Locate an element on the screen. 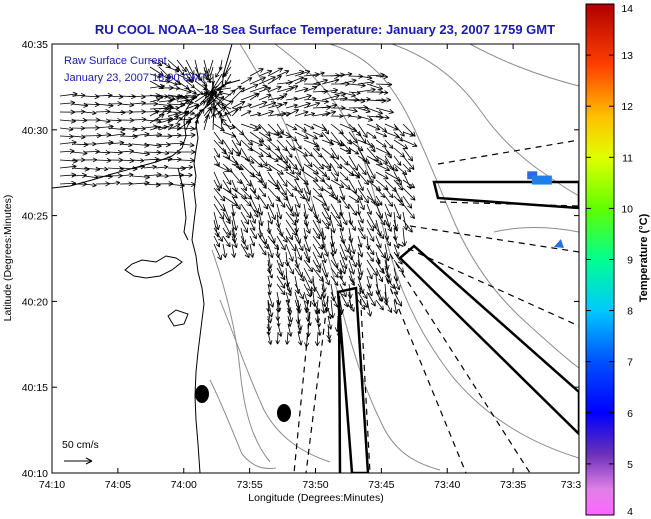 The height and width of the screenshot is (519, 651). land-markers is located at coordinates (243, 403).